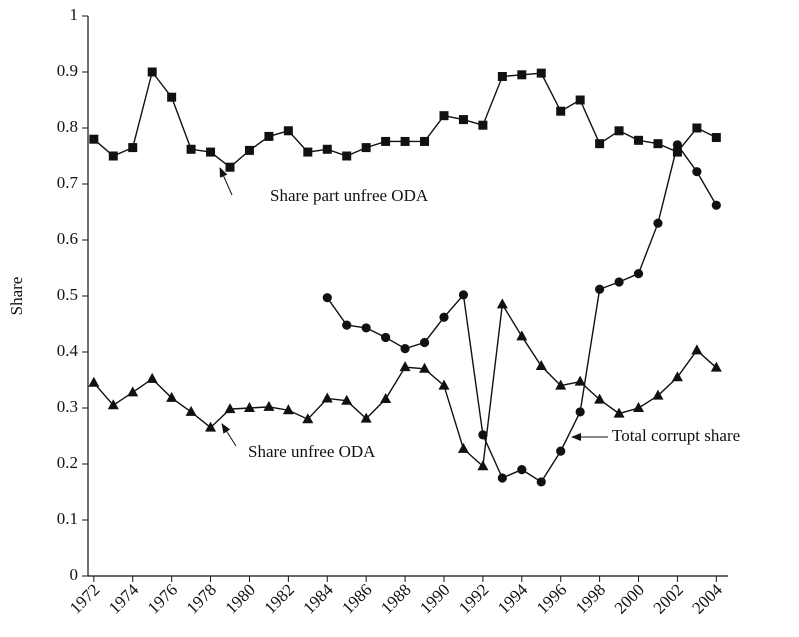 The image size is (799, 637). What do you see at coordinates (68, 182) in the screenshot?
I see `y-tick-label: 0.7` at bounding box center [68, 182].